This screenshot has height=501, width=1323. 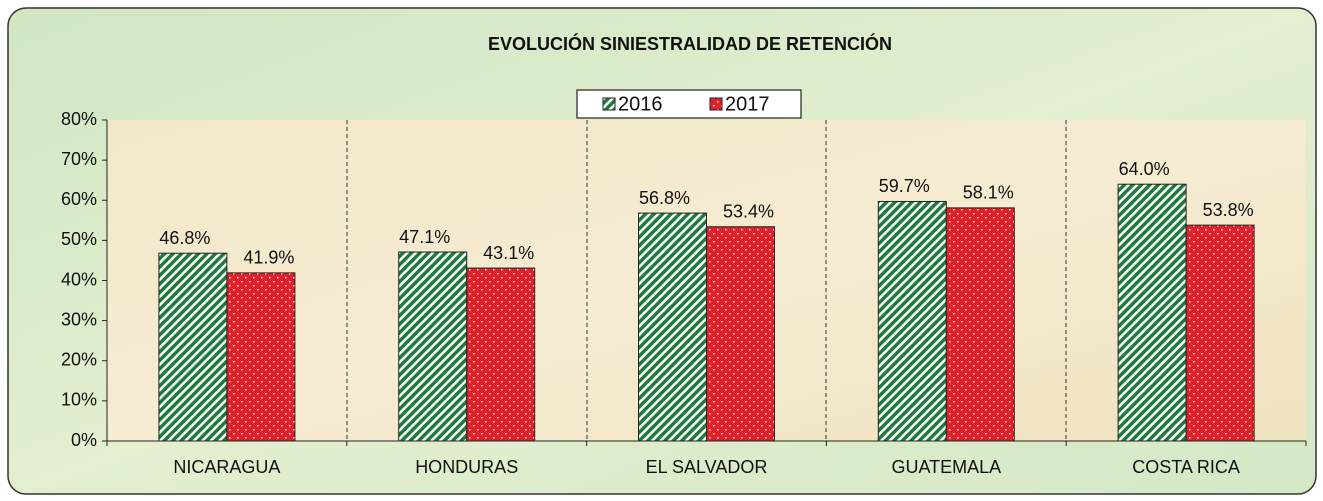 I want to click on data-label: 41.9%, so click(x=268, y=258).